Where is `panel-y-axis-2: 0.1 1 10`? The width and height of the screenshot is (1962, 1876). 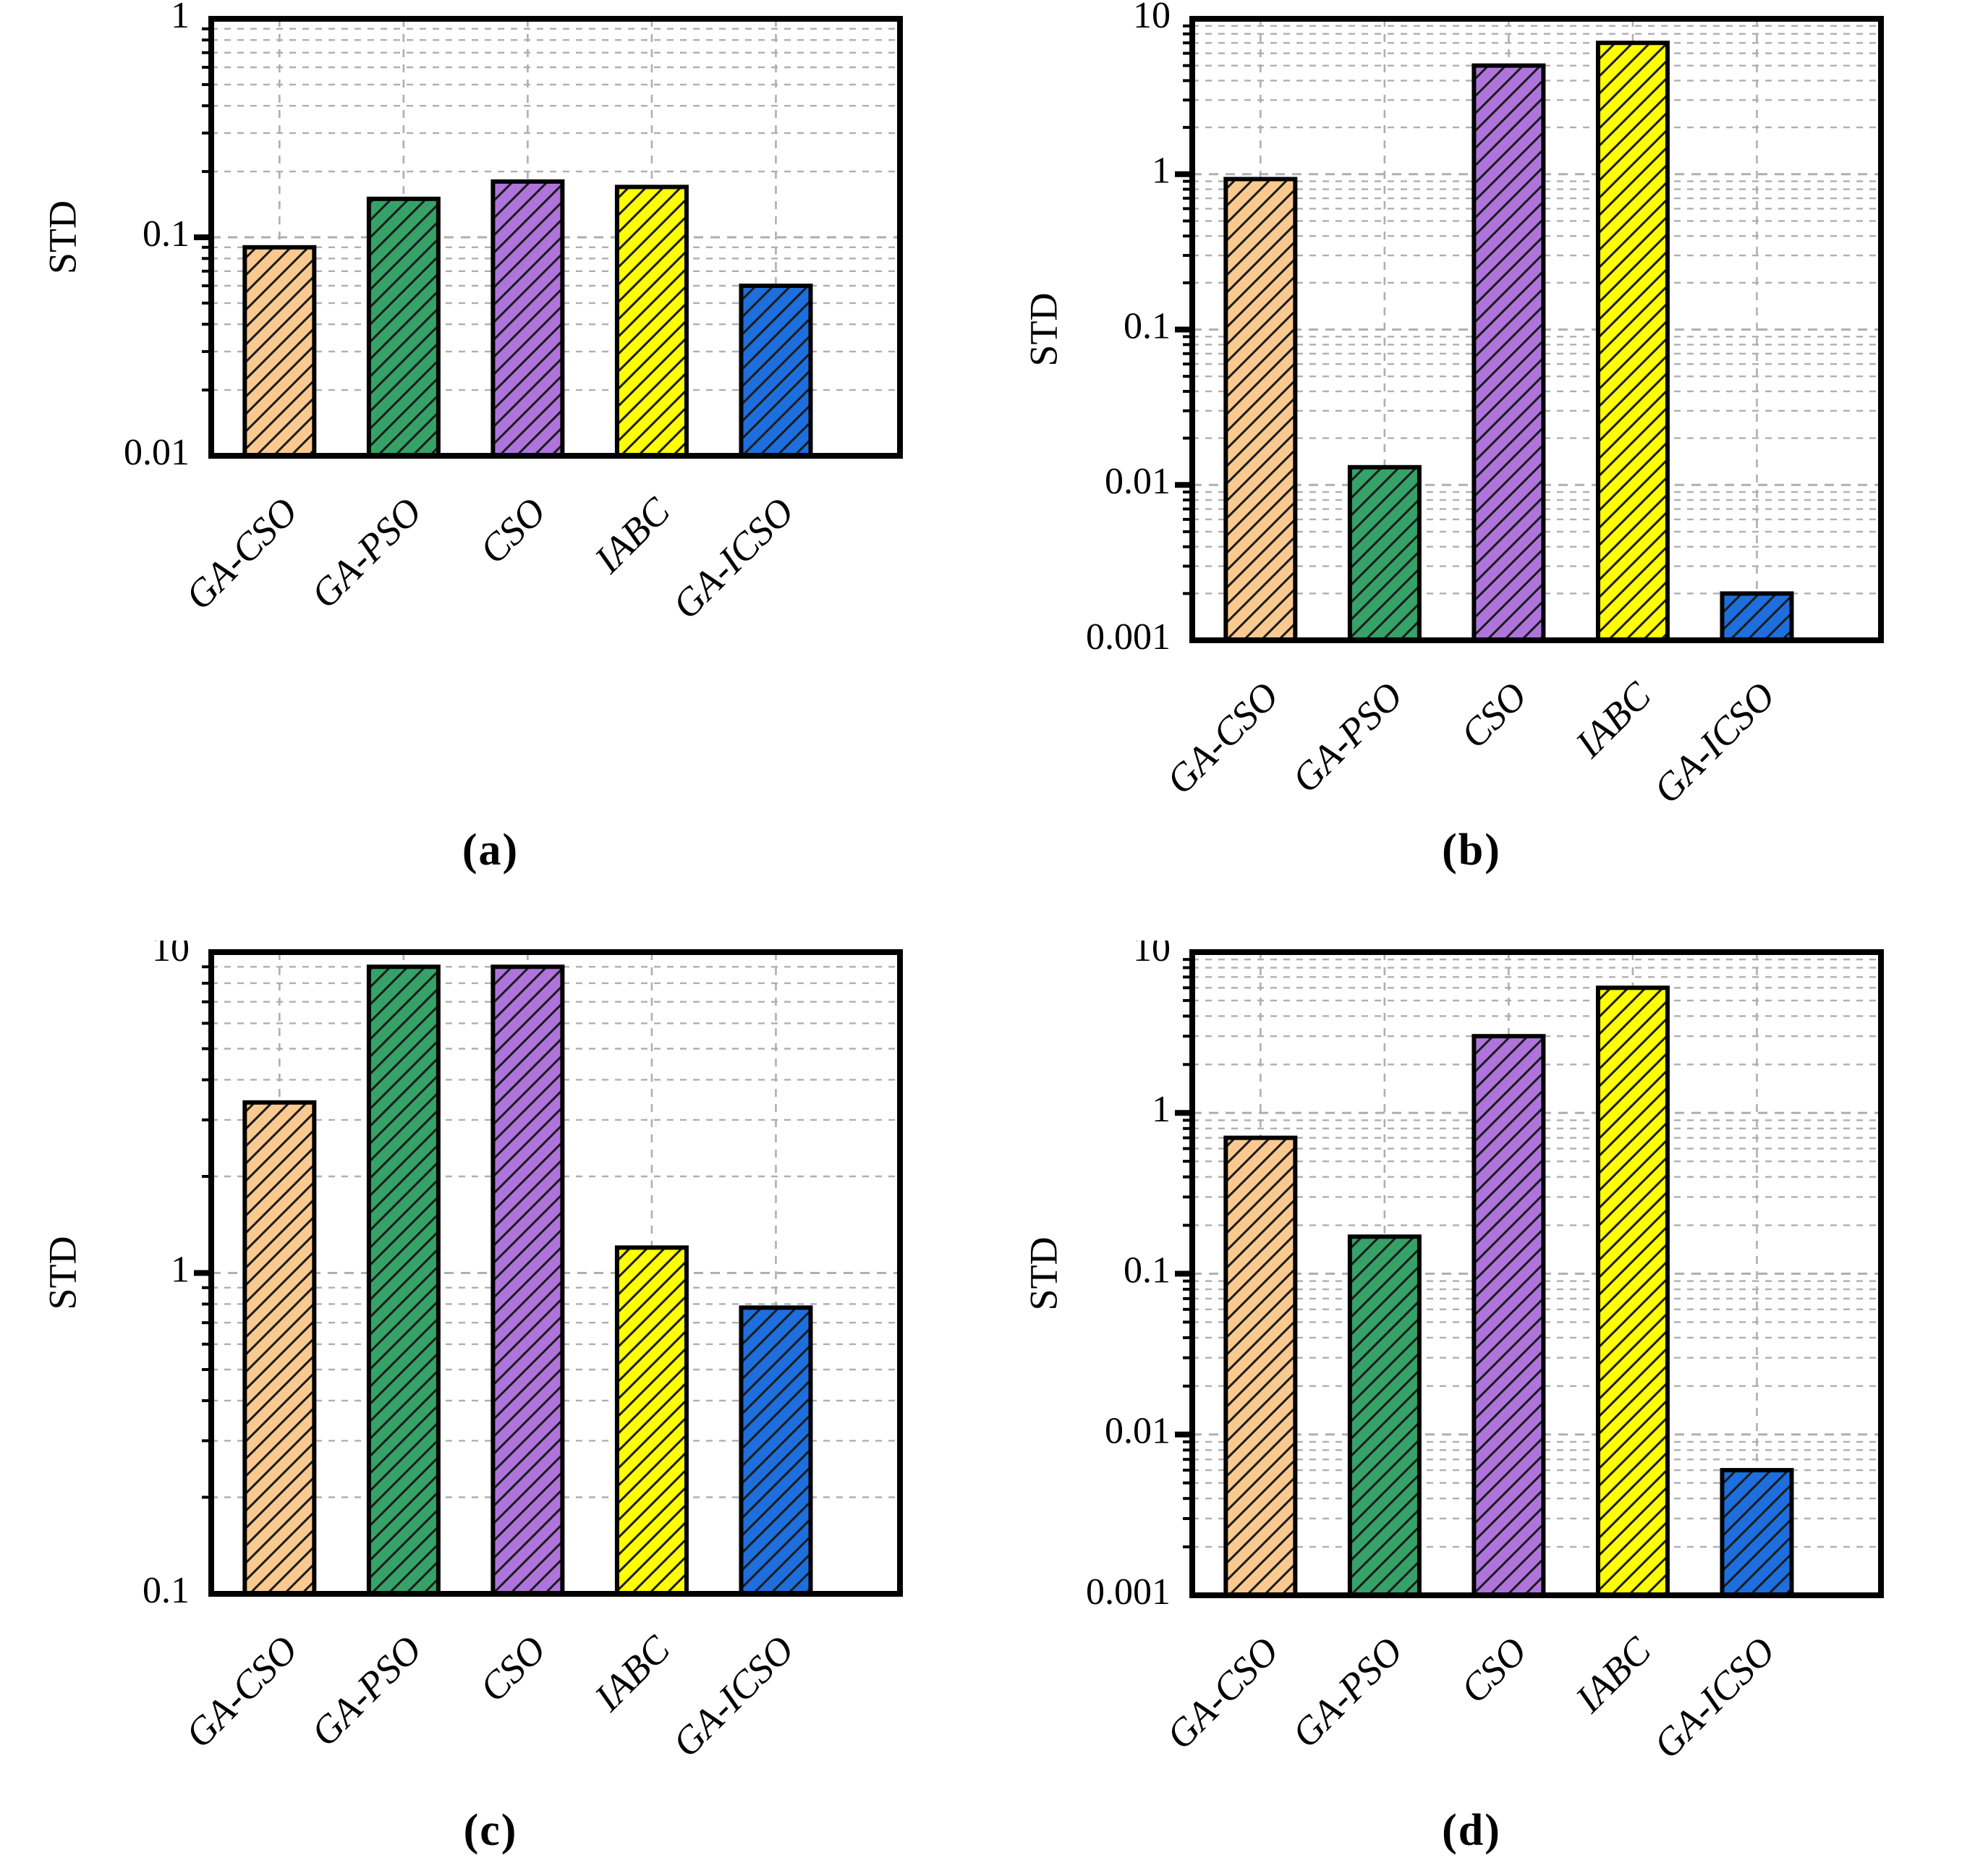 panel-y-axis-2: 0.1 1 10 is located at coordinates (177, 1276).